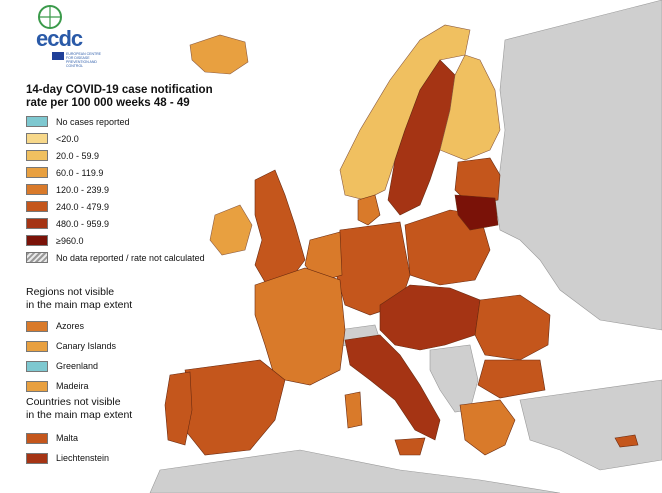 Image resolution: width=662 pixels, height=493 pixels. I want to click on sicily, so click(410, 446).